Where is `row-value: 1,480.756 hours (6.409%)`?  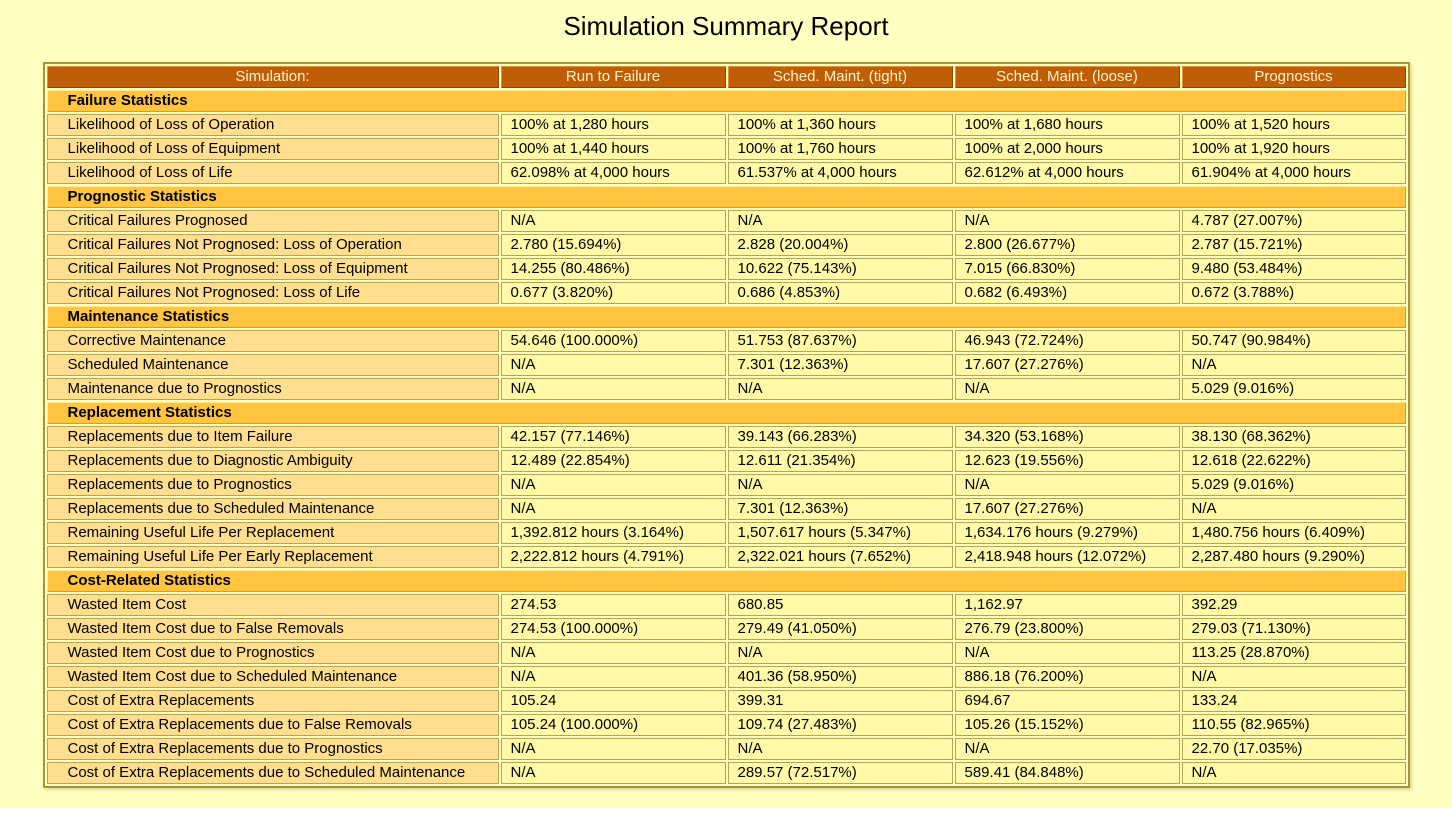
row-value: 1,480.756 hours (6.409%) is located at coordinates (1293, 533).